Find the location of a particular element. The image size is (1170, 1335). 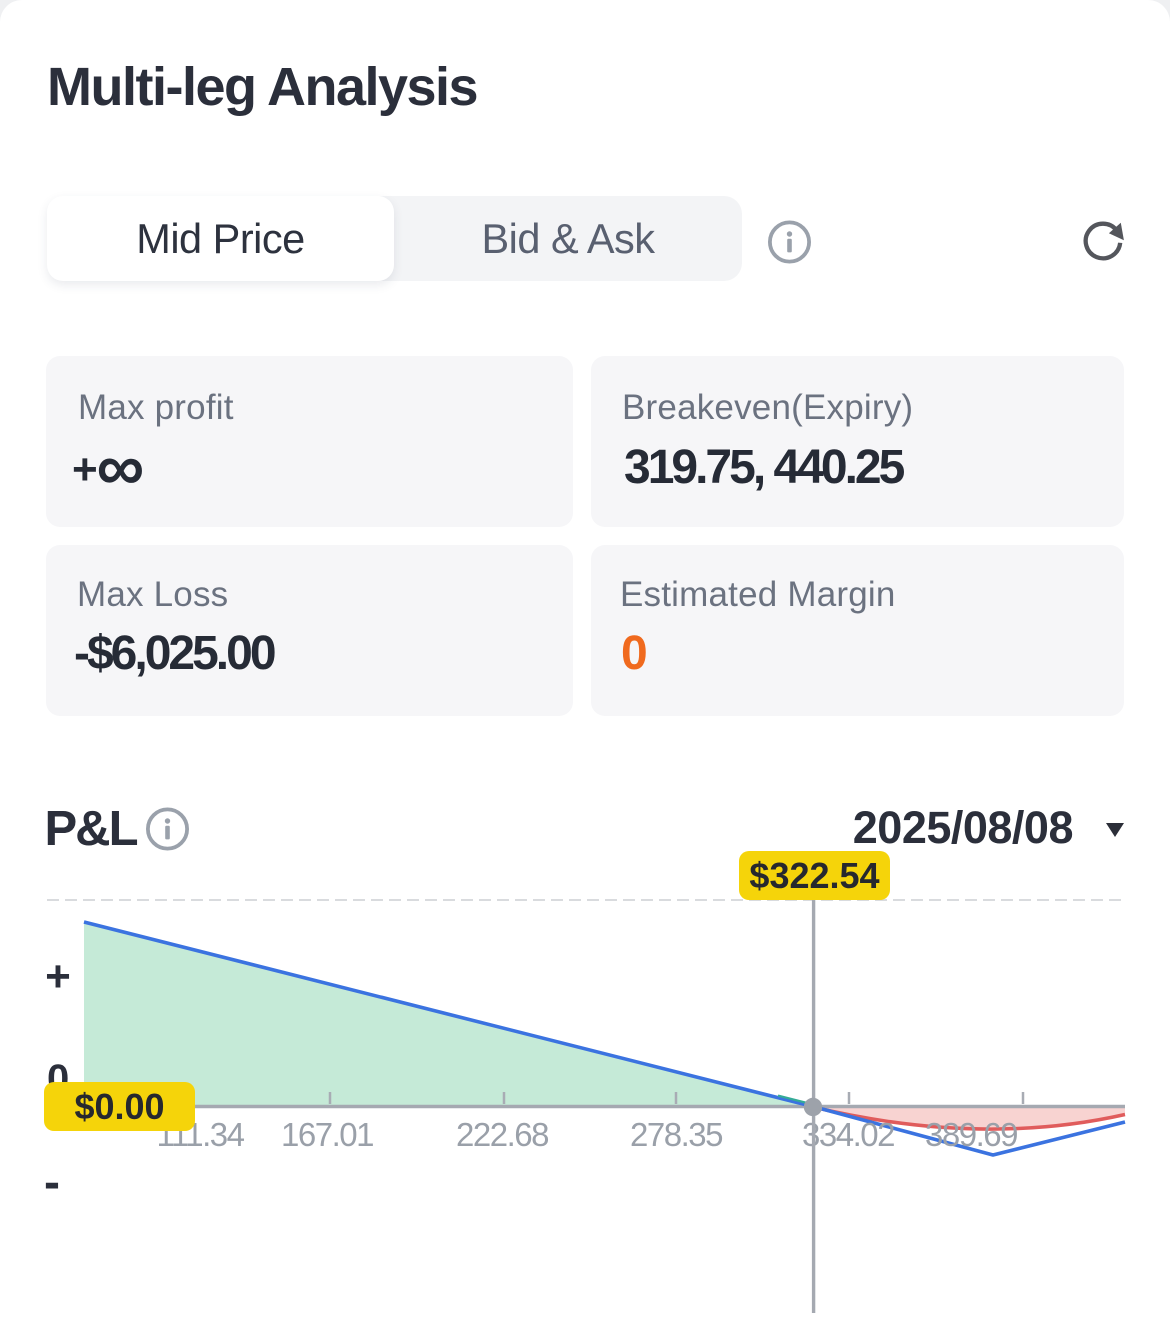

svg-text: 278.35 is located at coordinates (676, 1134).